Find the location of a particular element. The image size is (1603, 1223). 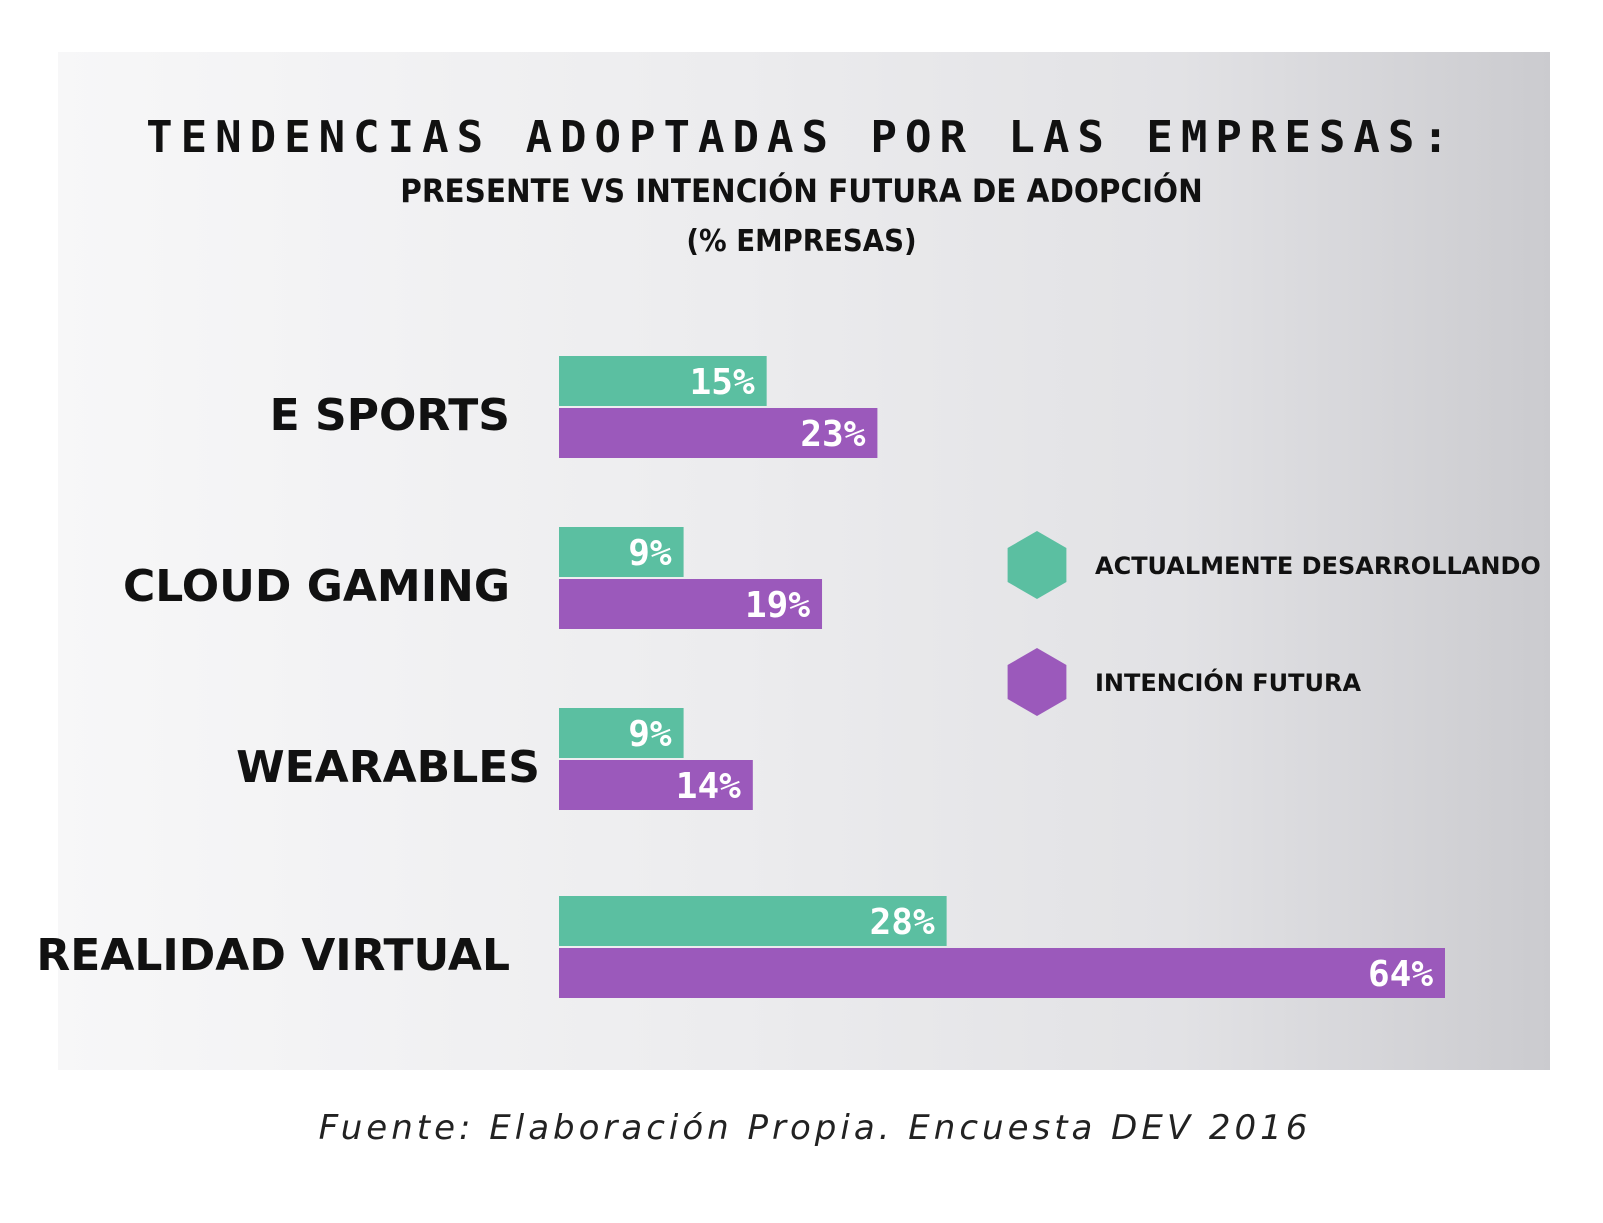

value-label-cloud-gaming-futura: 19% is located at coordinates (777, 605).